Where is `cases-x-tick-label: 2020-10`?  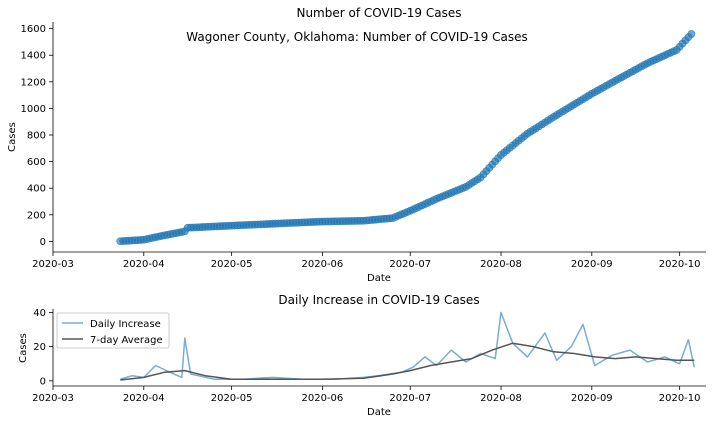 cases-x-tick-label: 2020-10 is located at coordinates (680, 264).